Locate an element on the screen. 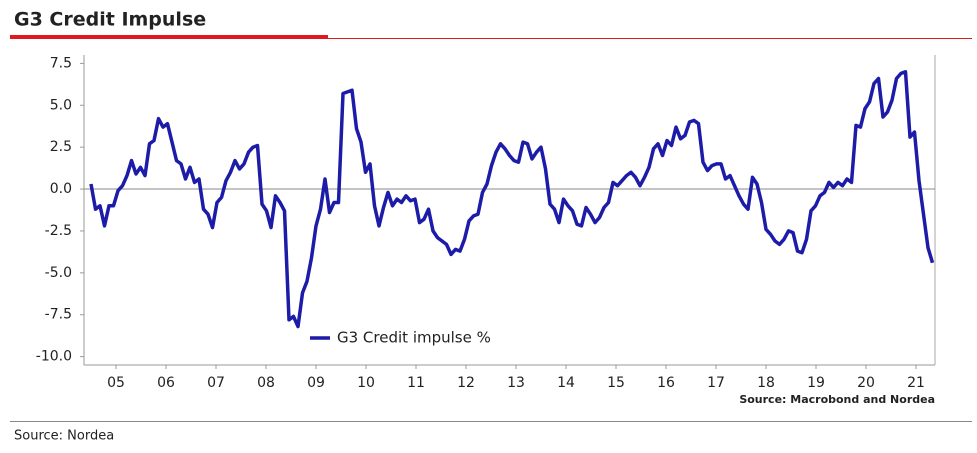  y-tick-label: 5.0 is located at coordinates (61, 105).